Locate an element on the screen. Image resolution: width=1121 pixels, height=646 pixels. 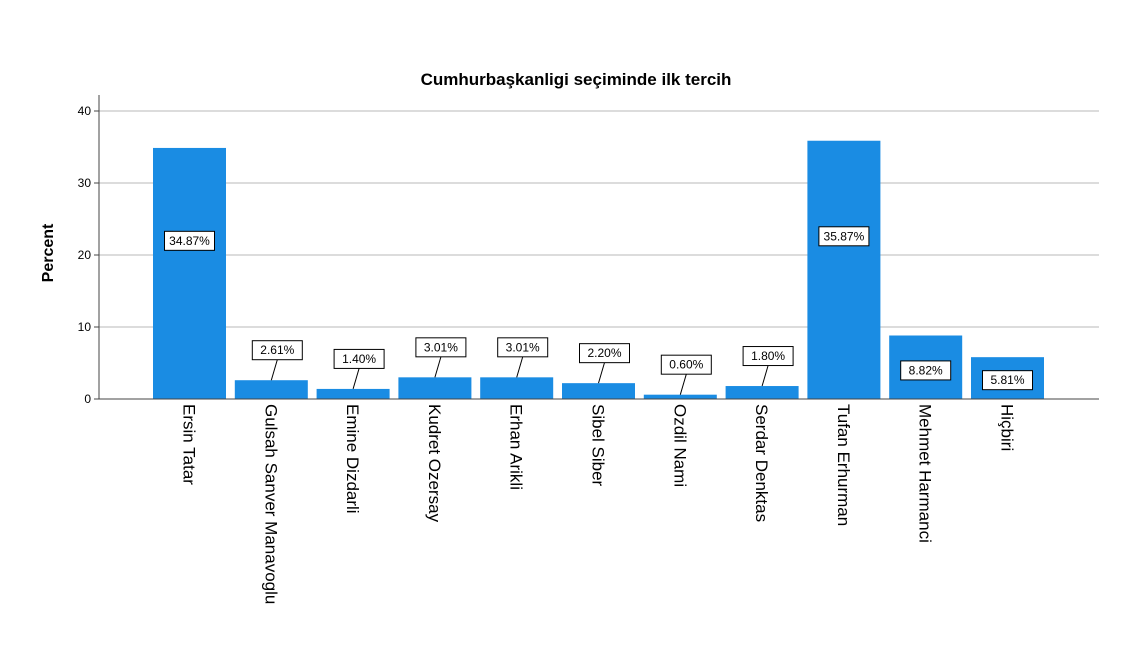
data-label-text: 8.82% is located at coordinates (926, 370).